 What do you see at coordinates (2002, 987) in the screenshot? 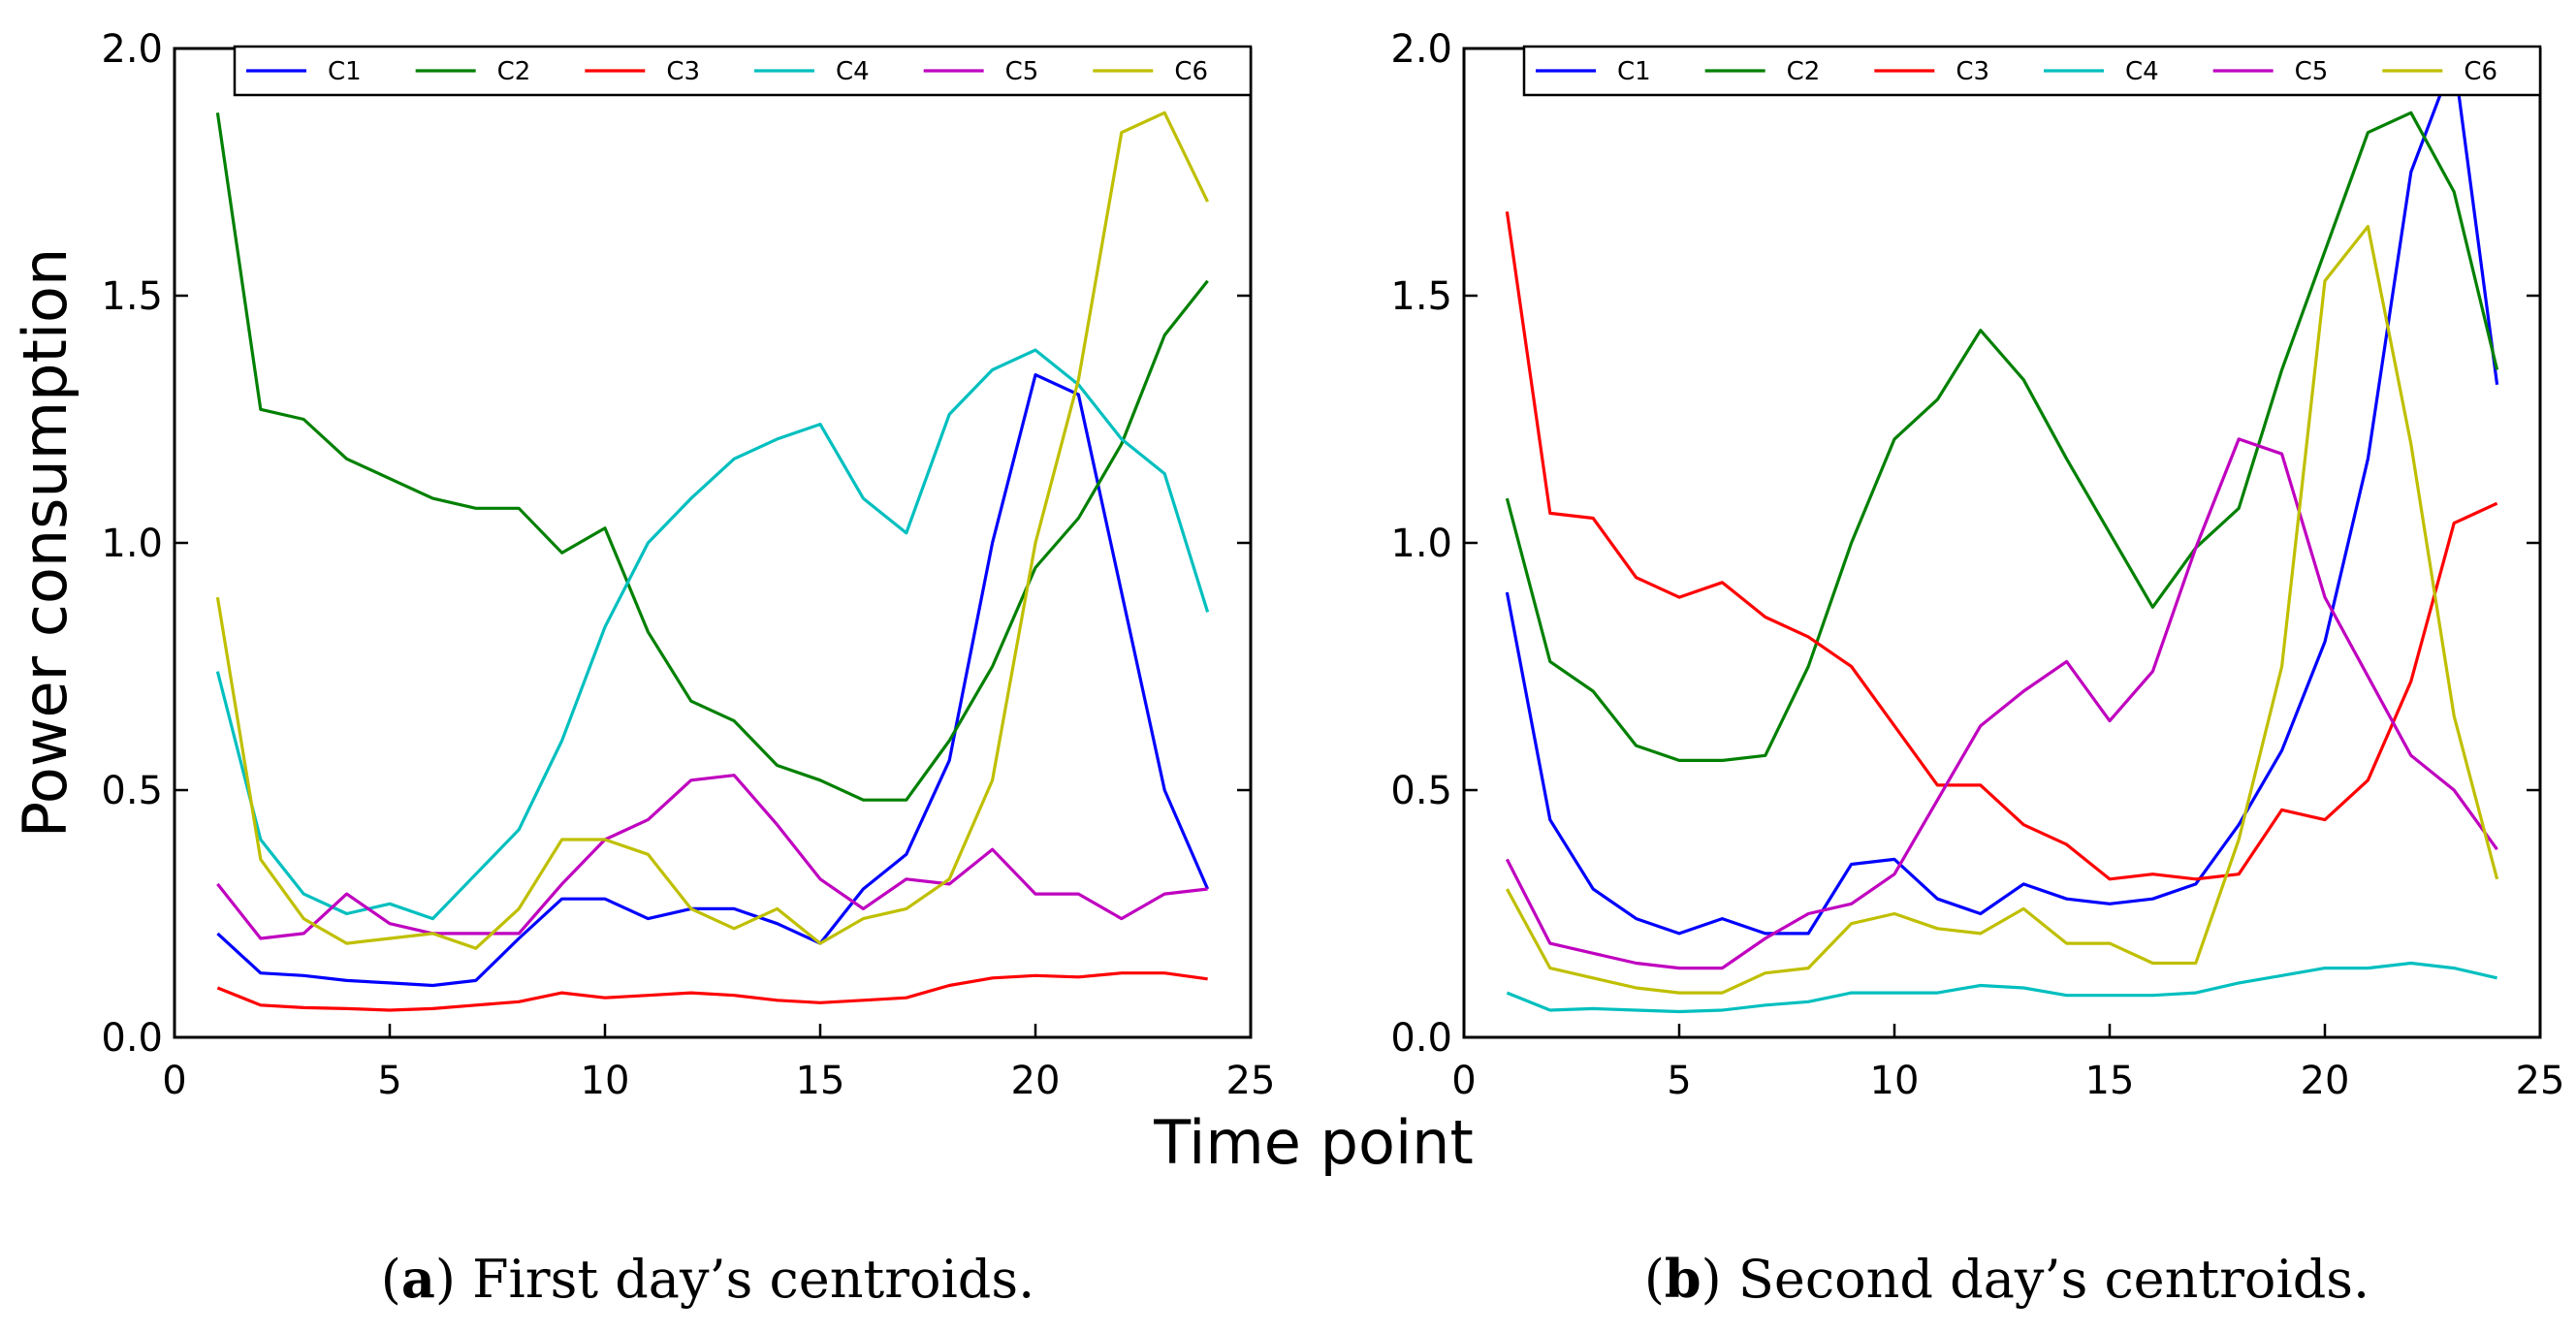
I see `series-line-c4` at bounding box center [2002, 987].